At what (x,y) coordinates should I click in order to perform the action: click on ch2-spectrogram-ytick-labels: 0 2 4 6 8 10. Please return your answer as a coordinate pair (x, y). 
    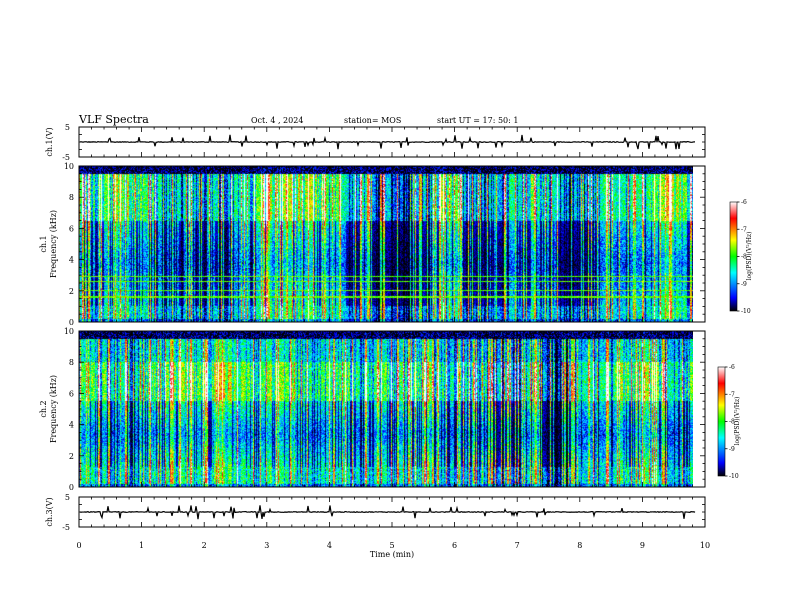
    Looking at the image, I should click on (69, 409).